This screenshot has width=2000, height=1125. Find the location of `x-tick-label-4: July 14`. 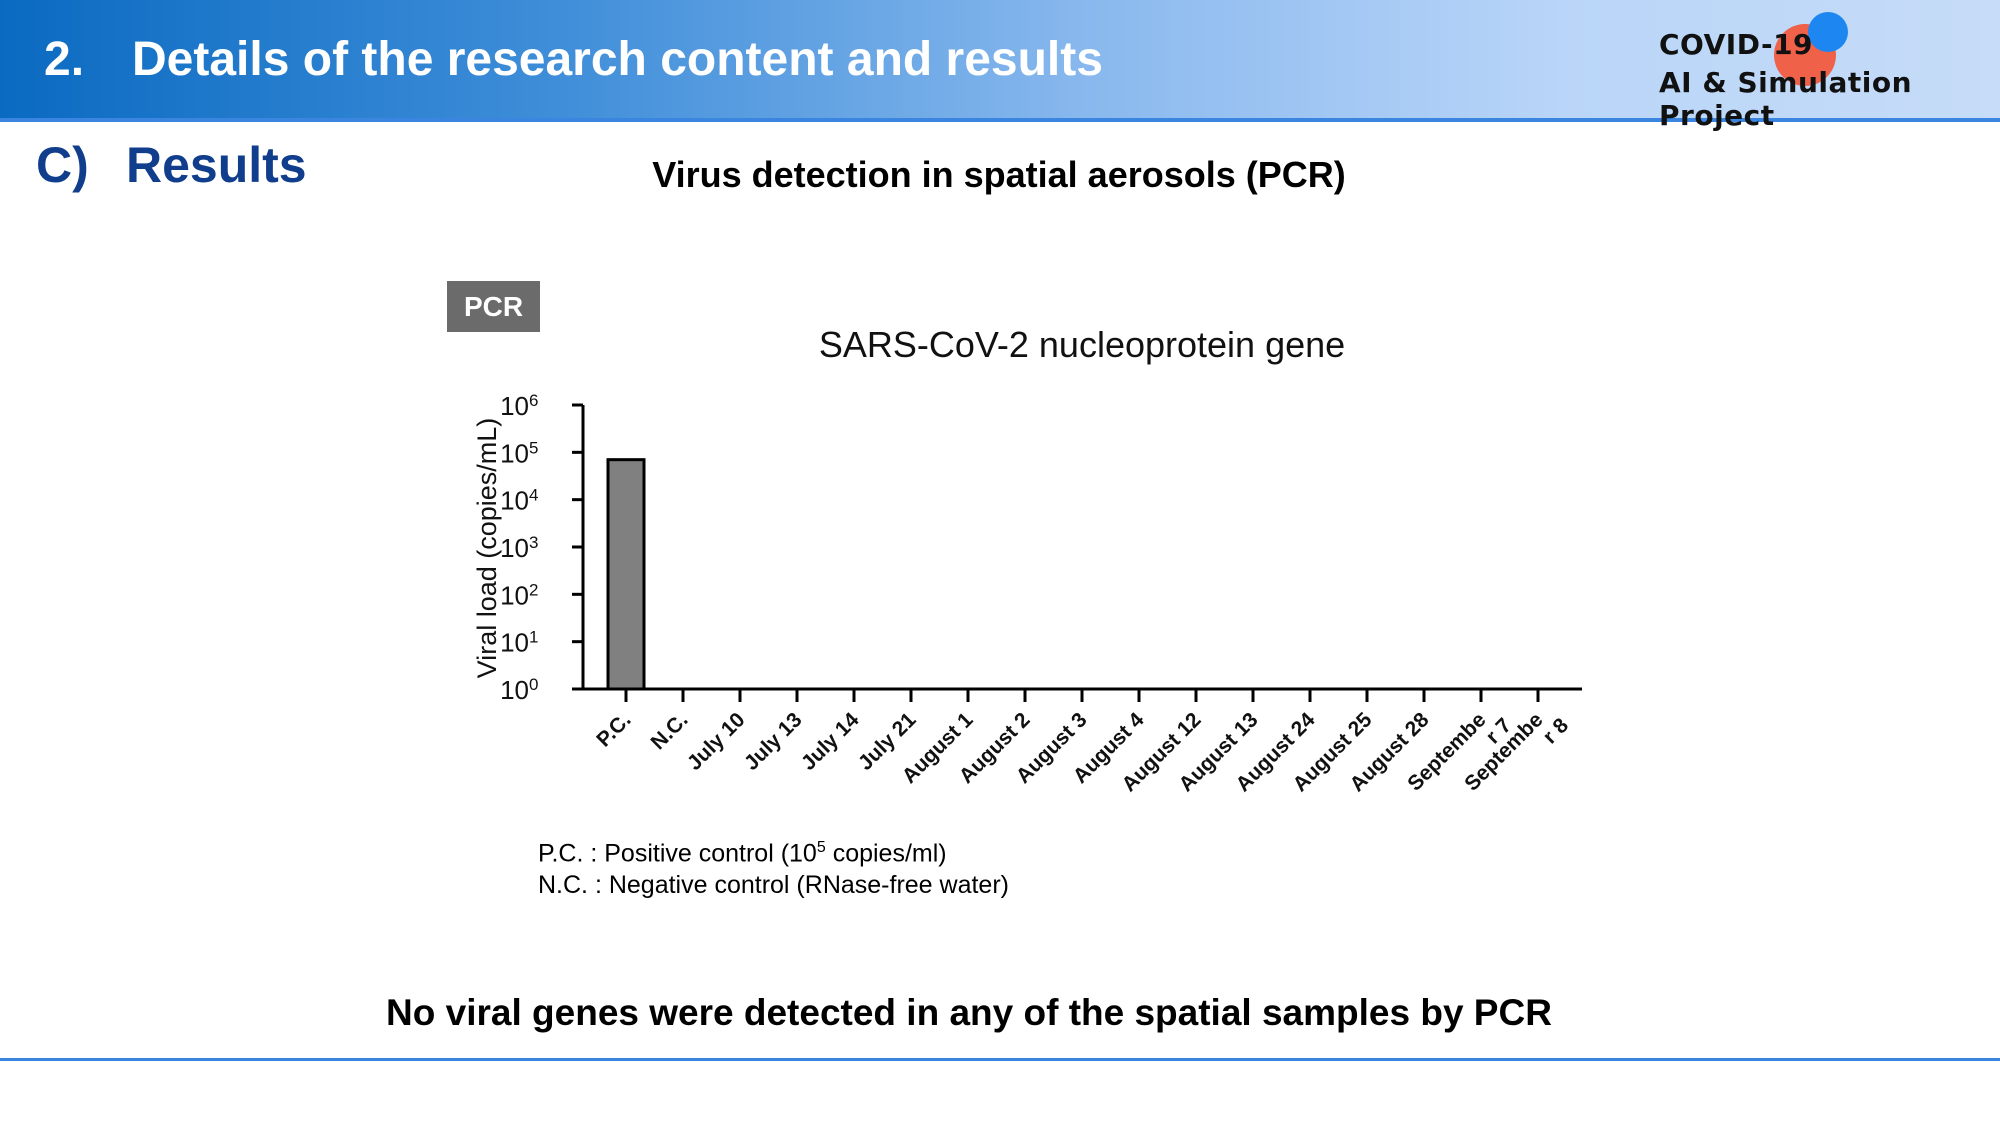

x-tick-label-4: July 14 is located at coordinates (830, 741).